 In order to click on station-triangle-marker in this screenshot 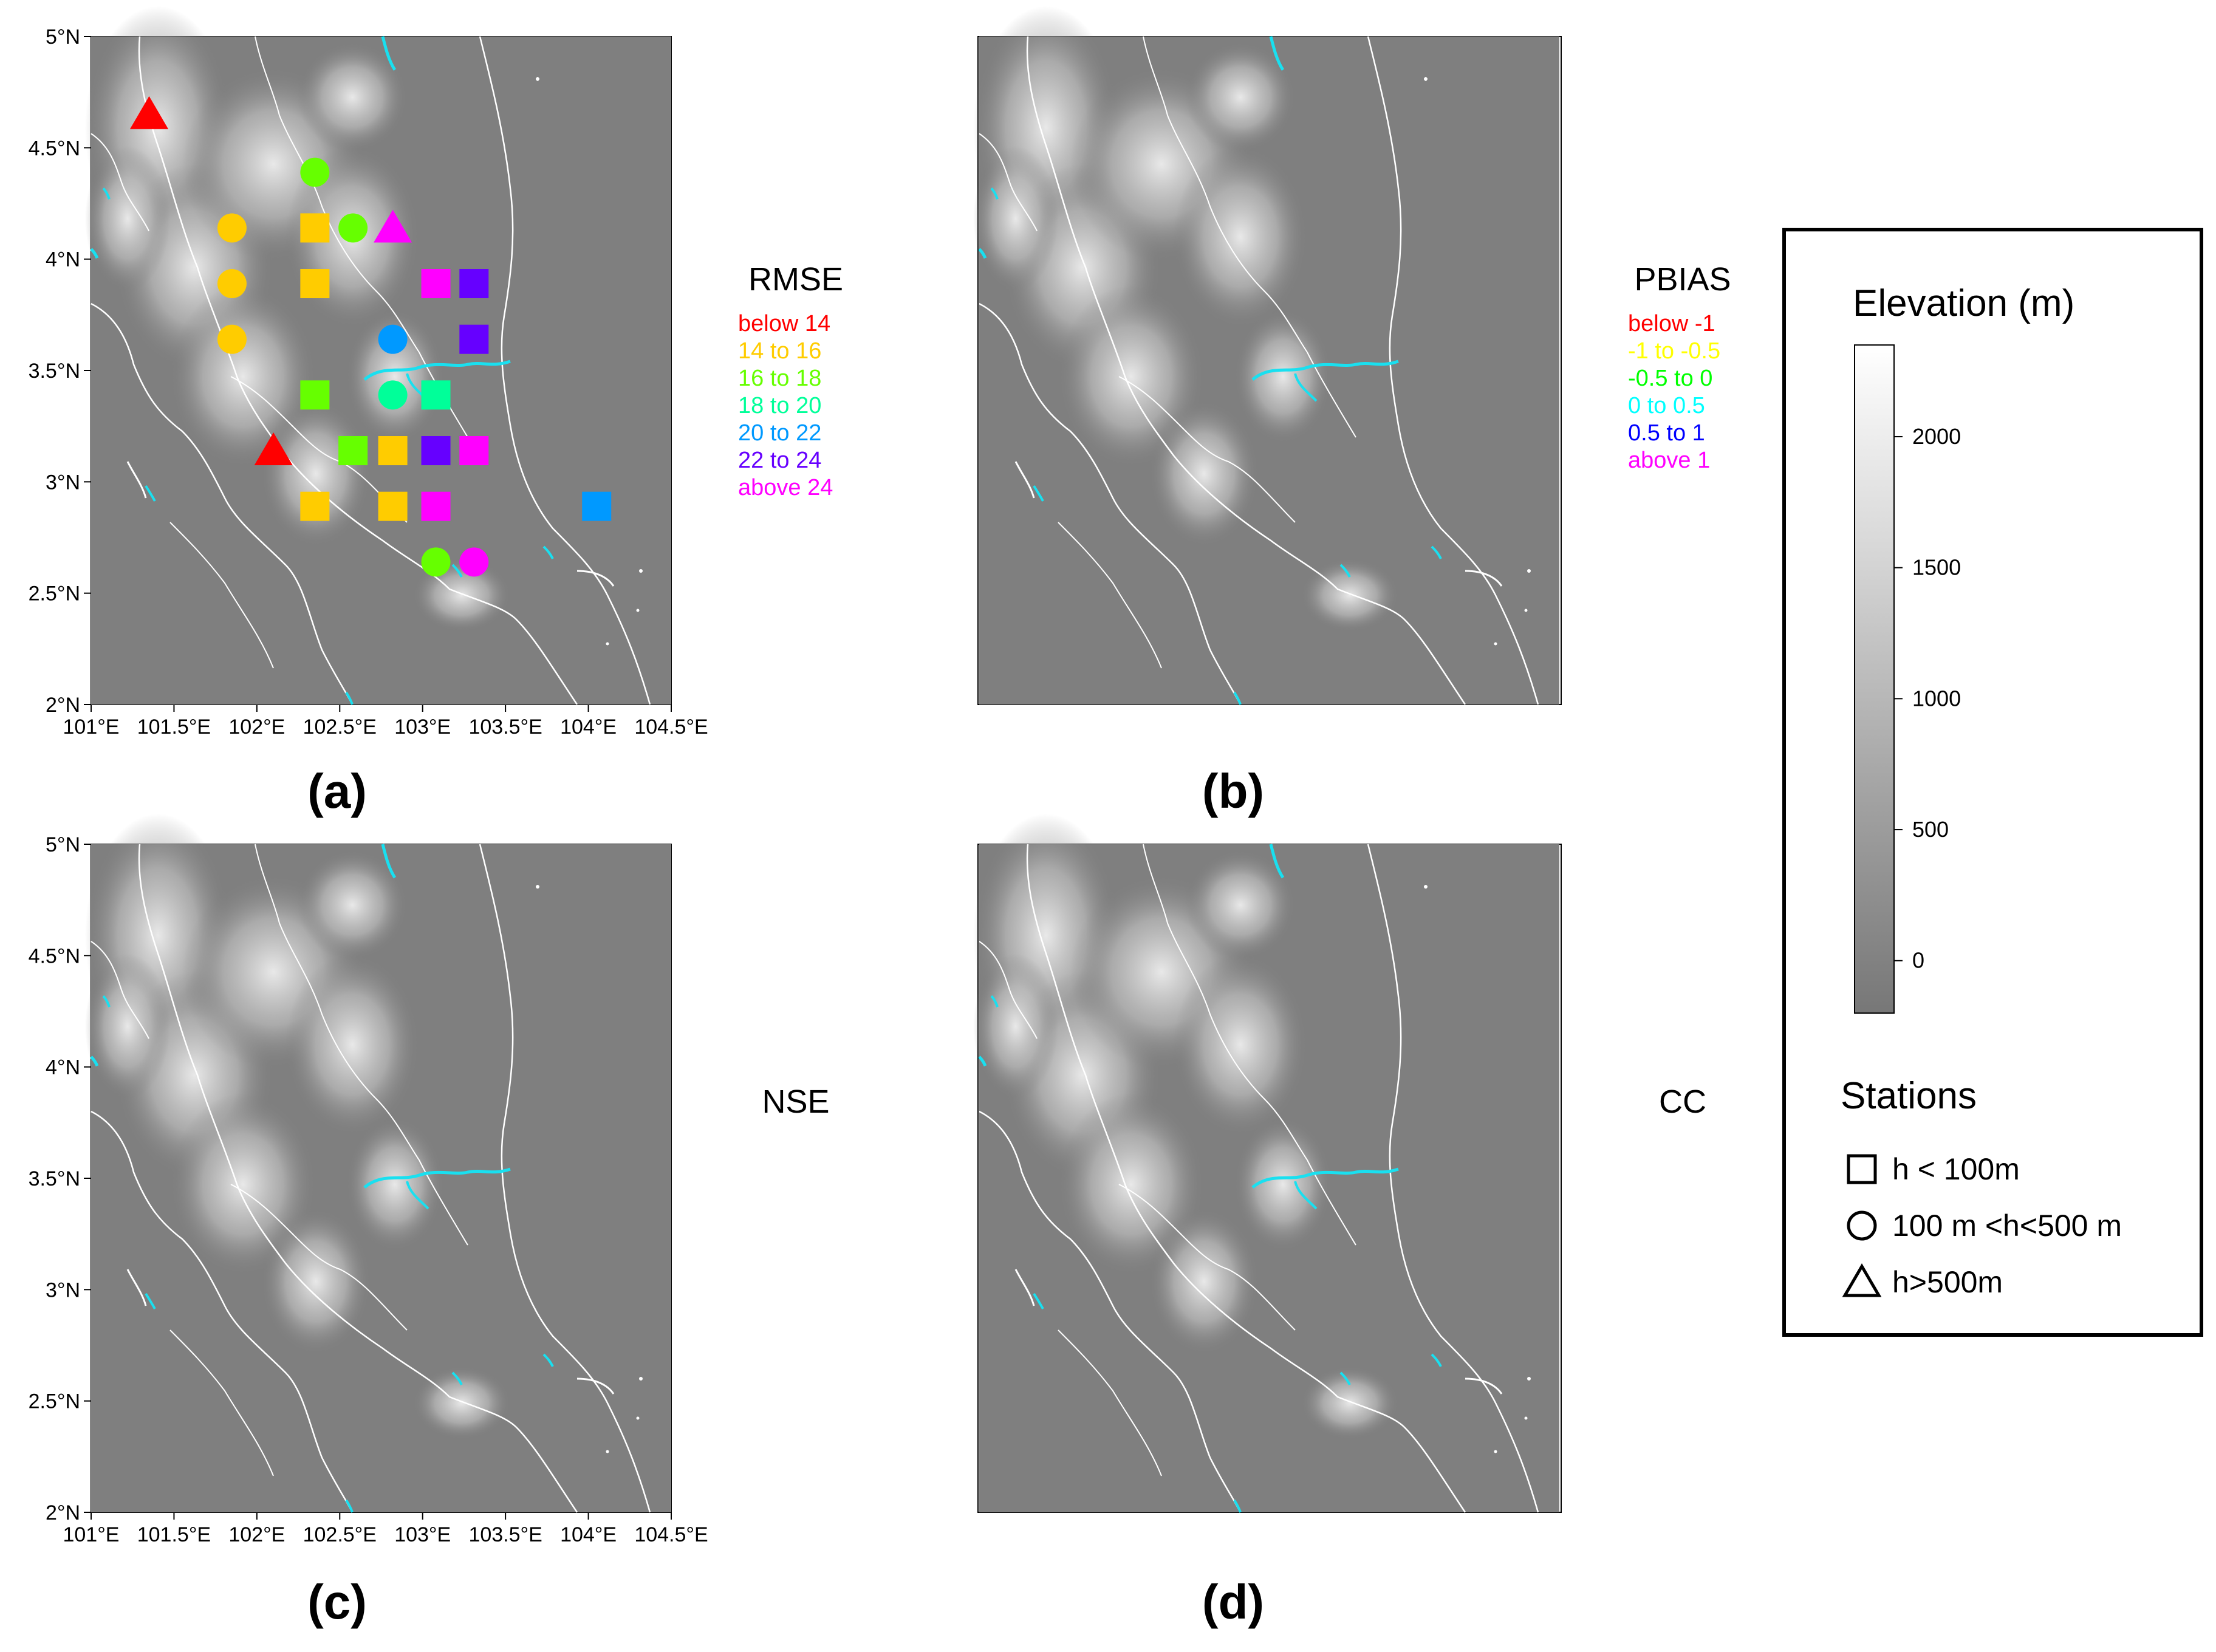, I will do `click(393, 226)`.